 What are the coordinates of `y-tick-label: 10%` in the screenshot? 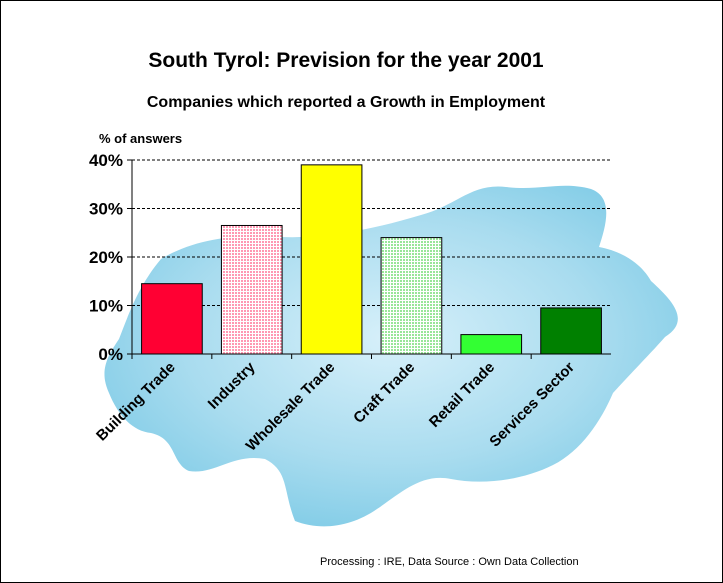 It's located at (106, 306).